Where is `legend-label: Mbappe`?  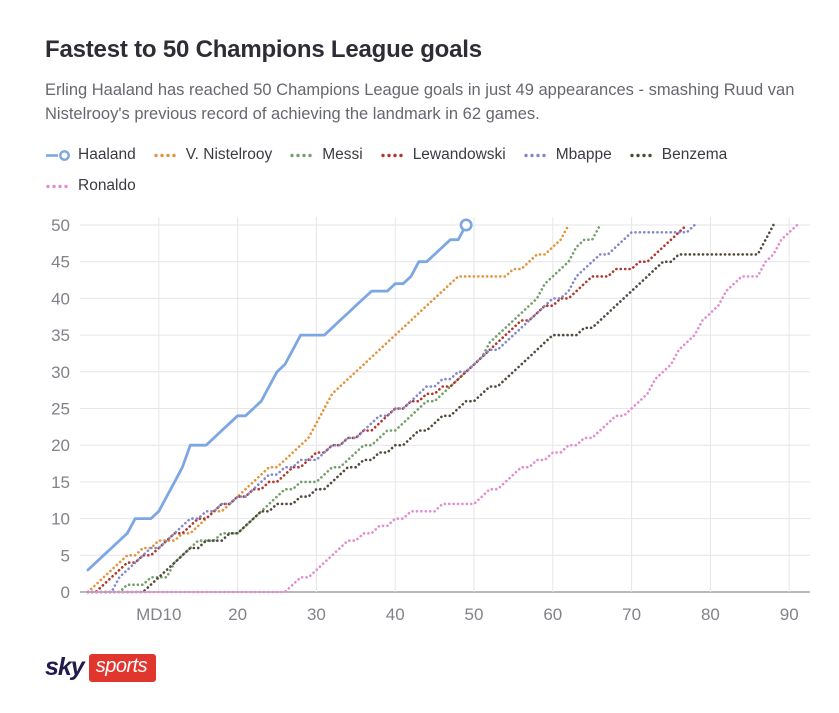
legend-label: Mbappe is located at coordinates (583, 154).